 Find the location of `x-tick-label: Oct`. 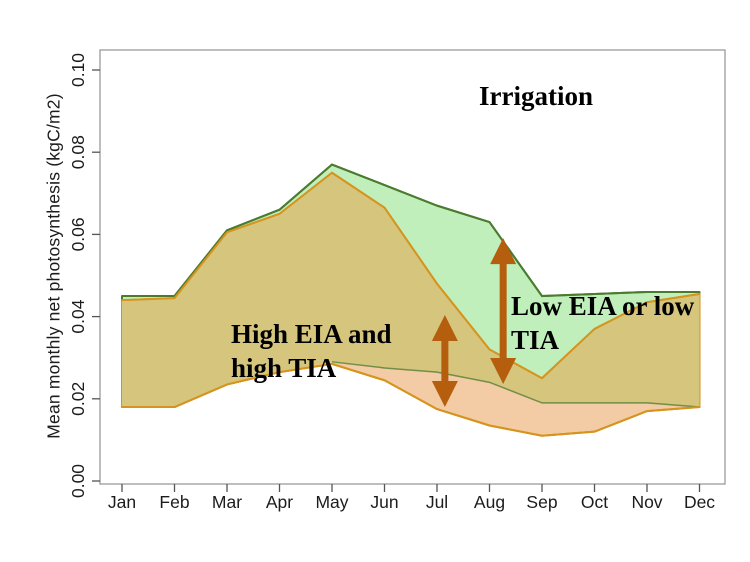

x-tick-label: Oct is located at coordinates (594, 502).